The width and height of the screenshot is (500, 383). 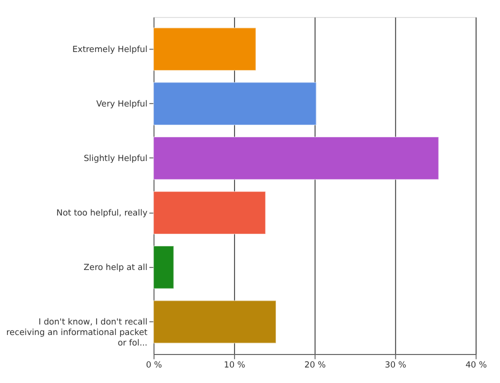 I want to click on x-tick-label: 0 %, so click(x=154, y=365).